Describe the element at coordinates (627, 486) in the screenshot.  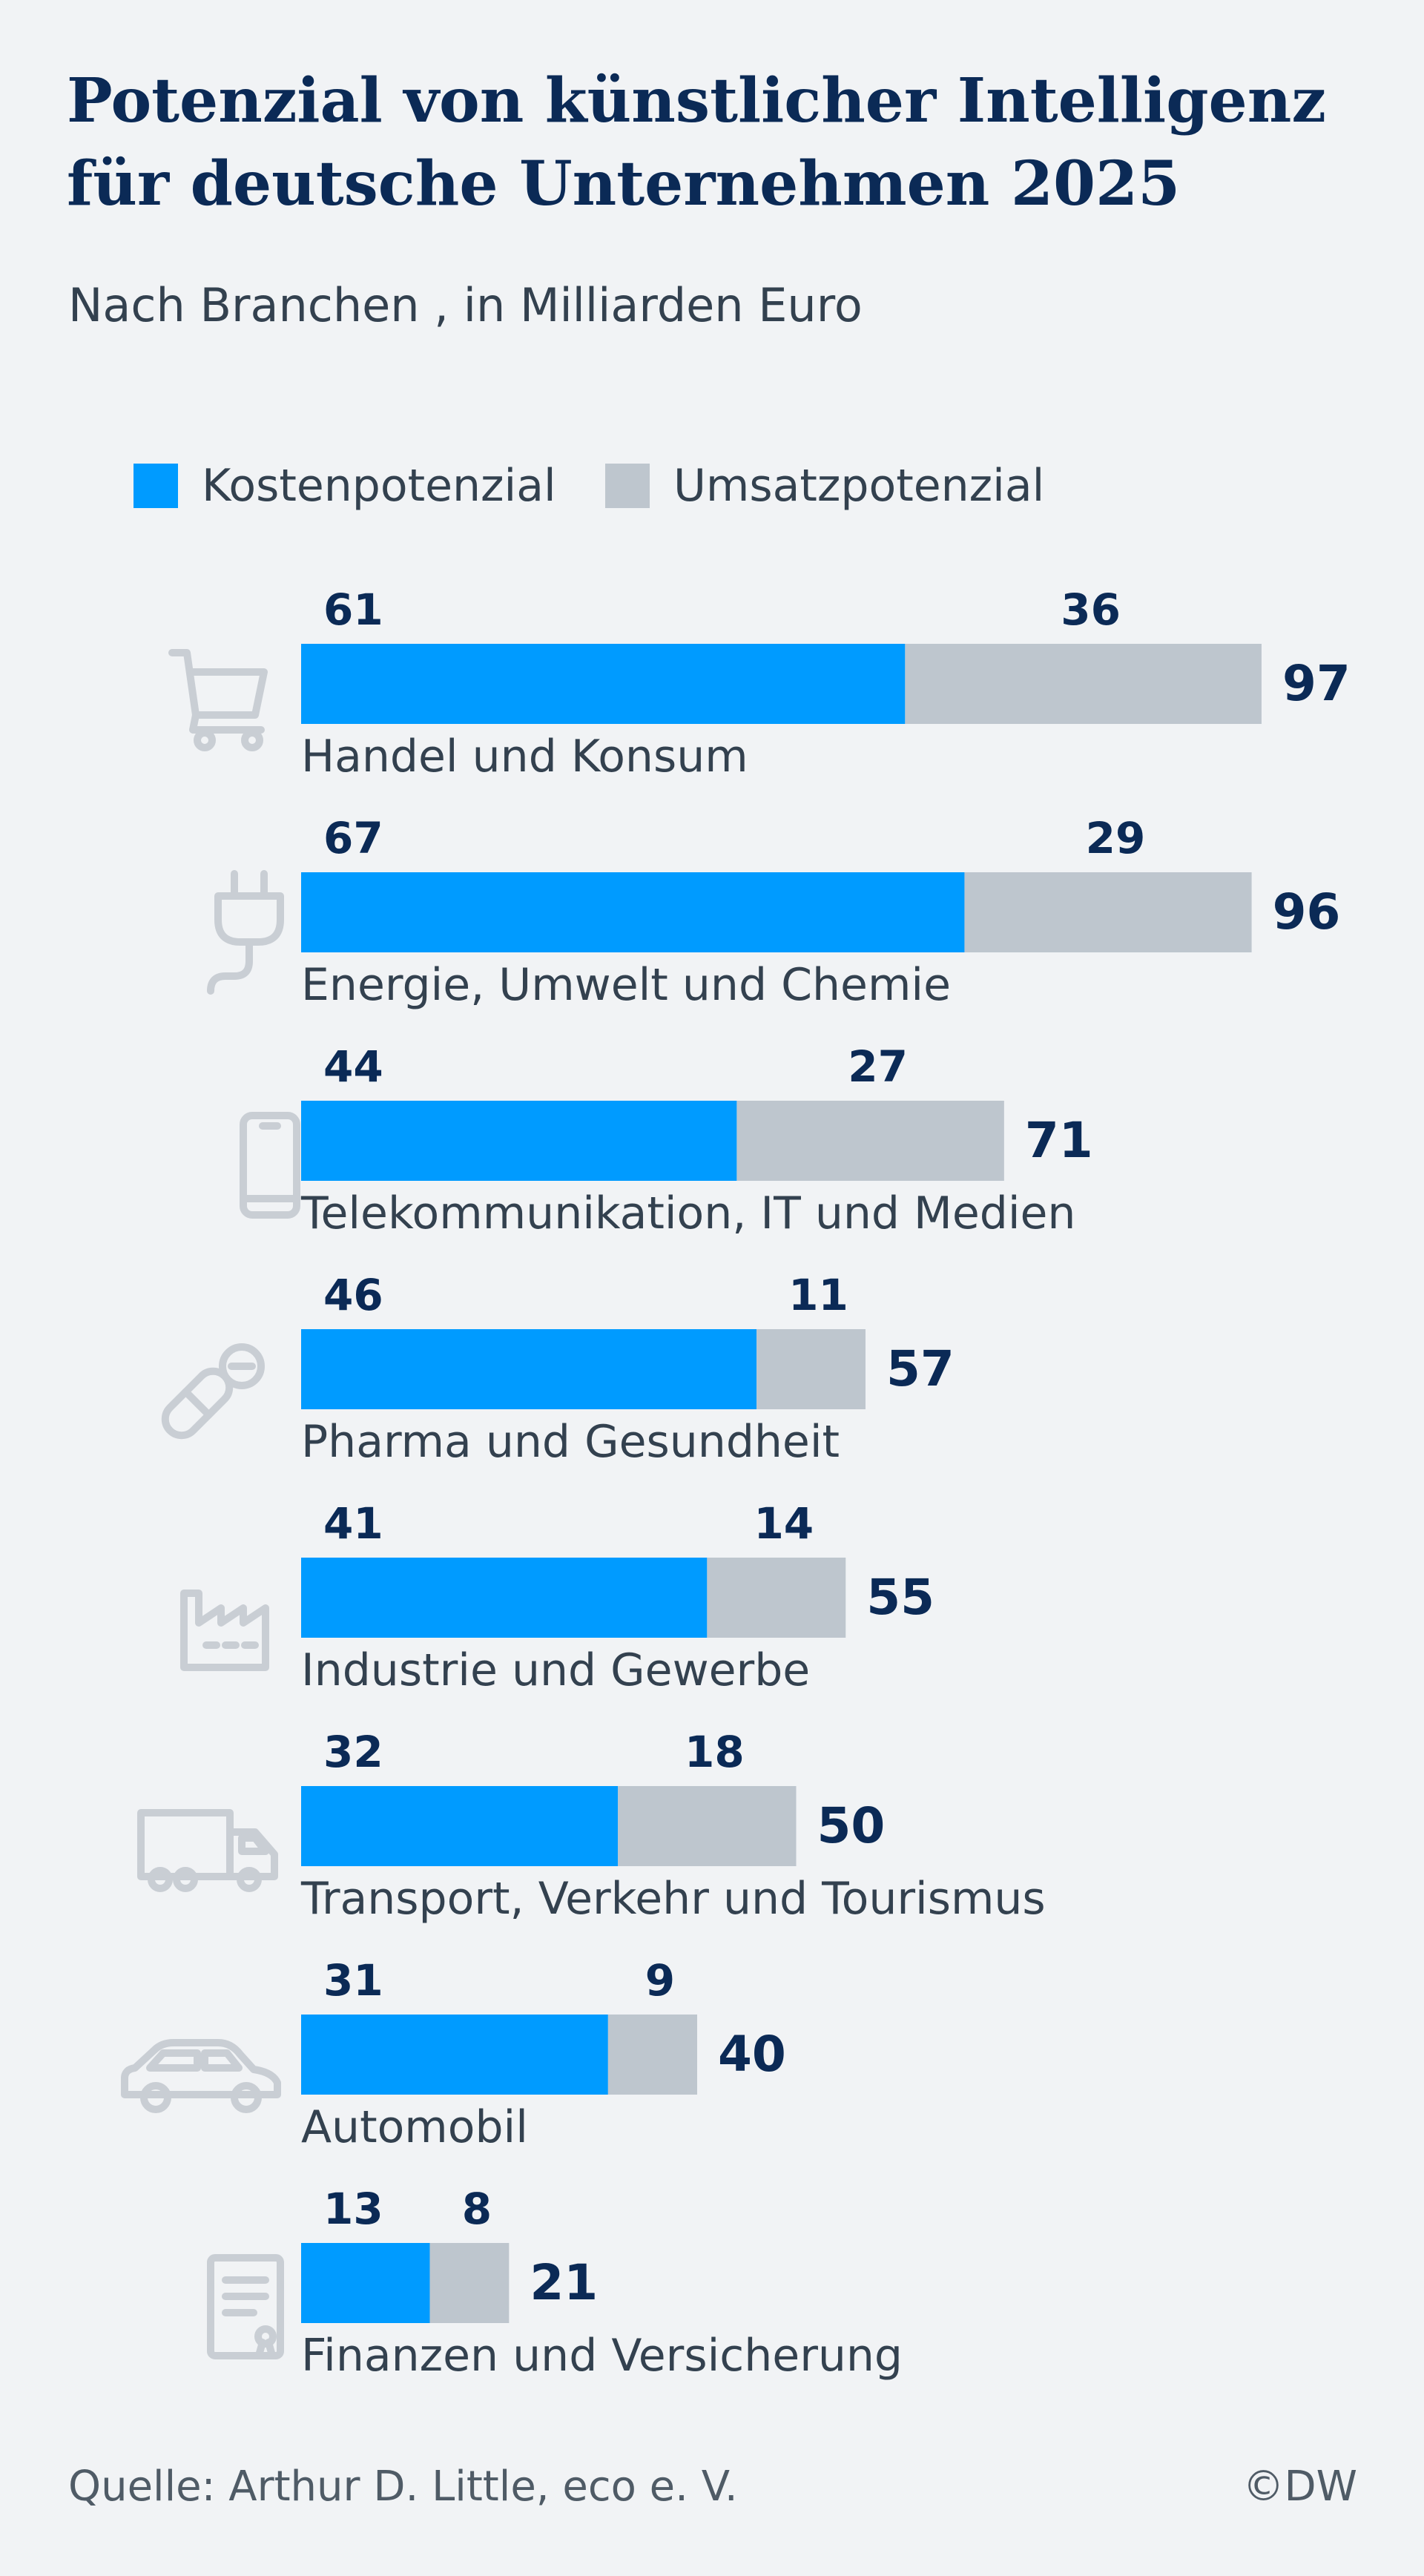
I see `legend-swatch-umsatzpotenzial` at that location.